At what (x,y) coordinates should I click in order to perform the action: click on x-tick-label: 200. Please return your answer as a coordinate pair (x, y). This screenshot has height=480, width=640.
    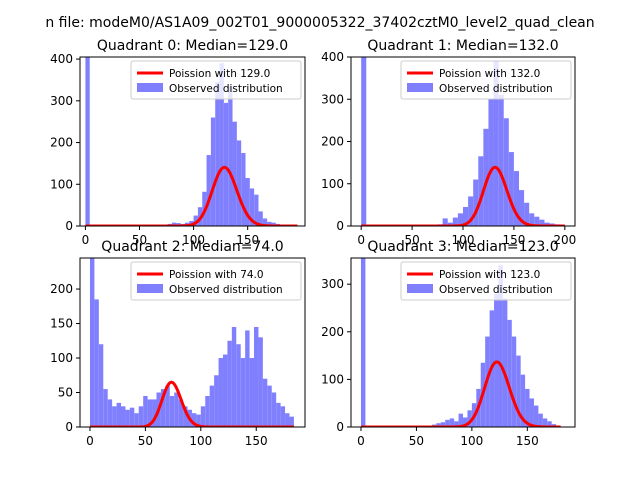
    Looking at the image, I should click on (564, 240).